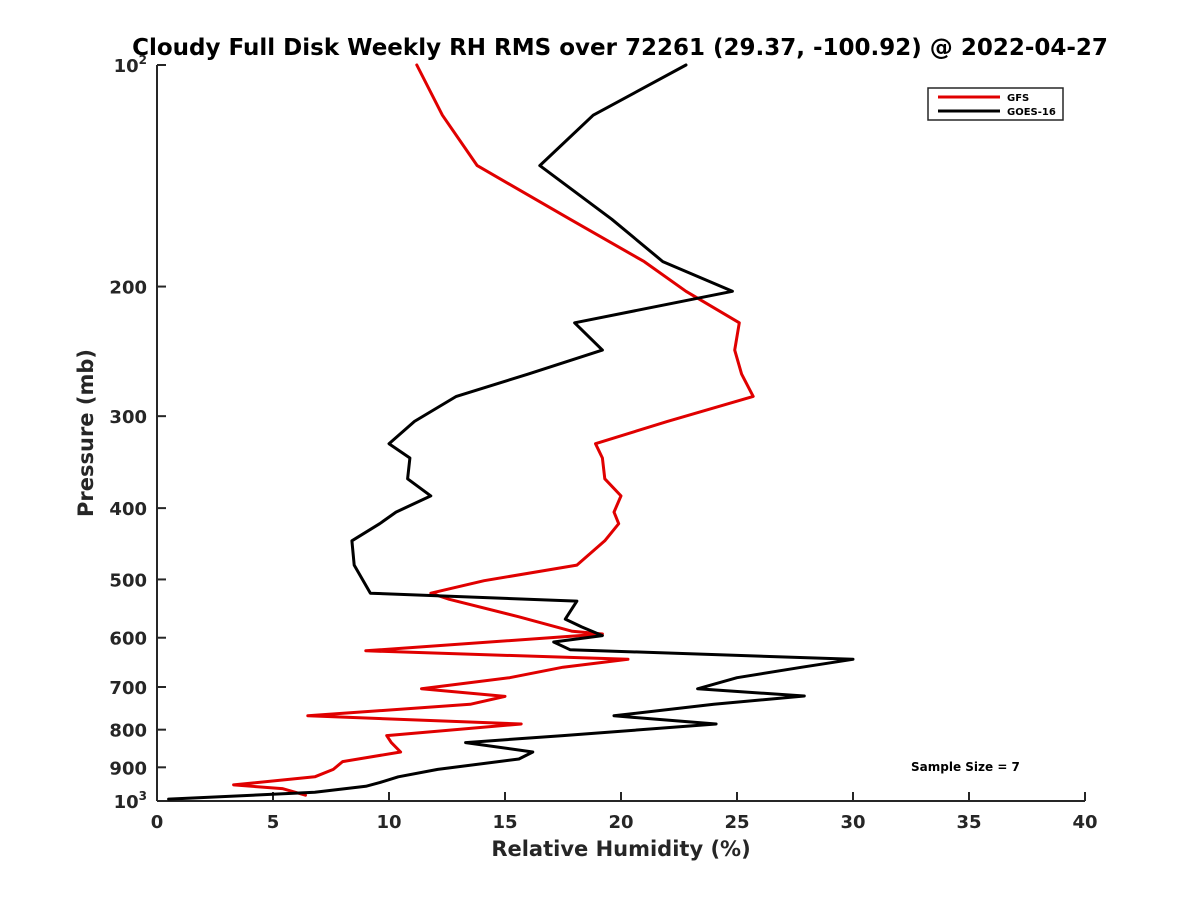 The image size is (1200, 900). What do you see at coordinates (157, 822) in the screenshot?
I see `x-tick-label: 0` at bounding box center [157, 822].